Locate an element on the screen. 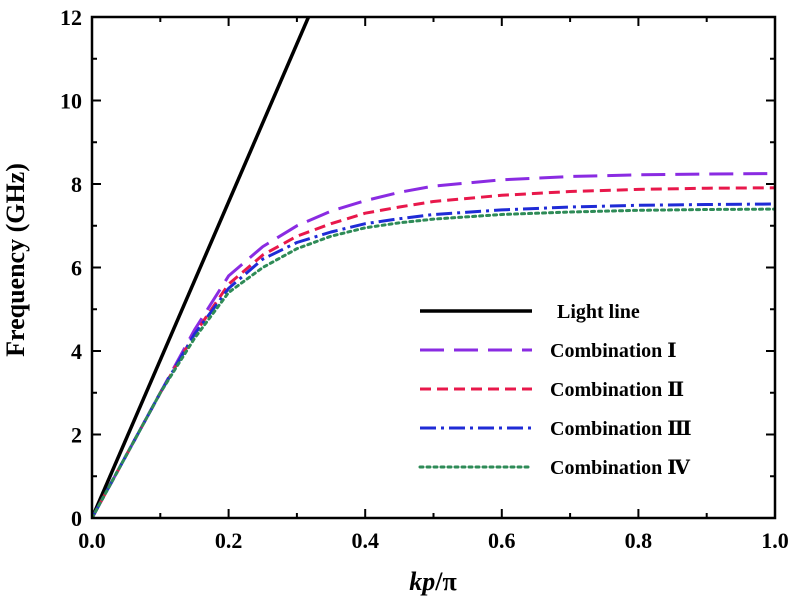  legend-label-2: Combination Ⅰ is located at coordinates (613, 351).